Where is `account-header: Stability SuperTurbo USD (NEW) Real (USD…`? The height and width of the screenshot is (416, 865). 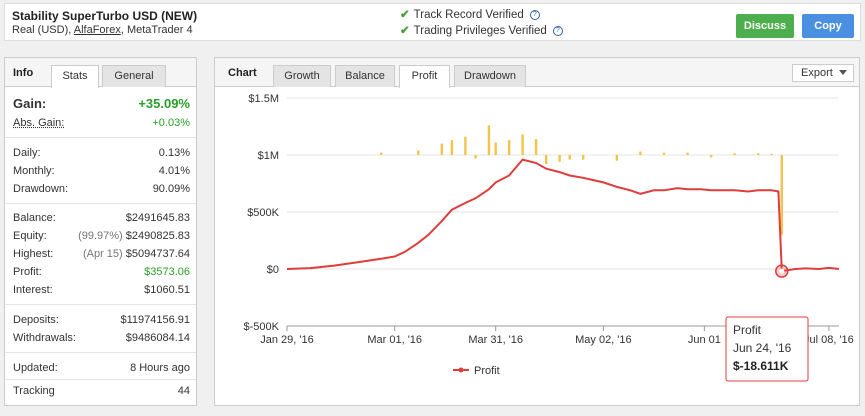 account-header: Stability SuperTurbo USD (NEW) Real (USD… is located at coordinates (432, 22).